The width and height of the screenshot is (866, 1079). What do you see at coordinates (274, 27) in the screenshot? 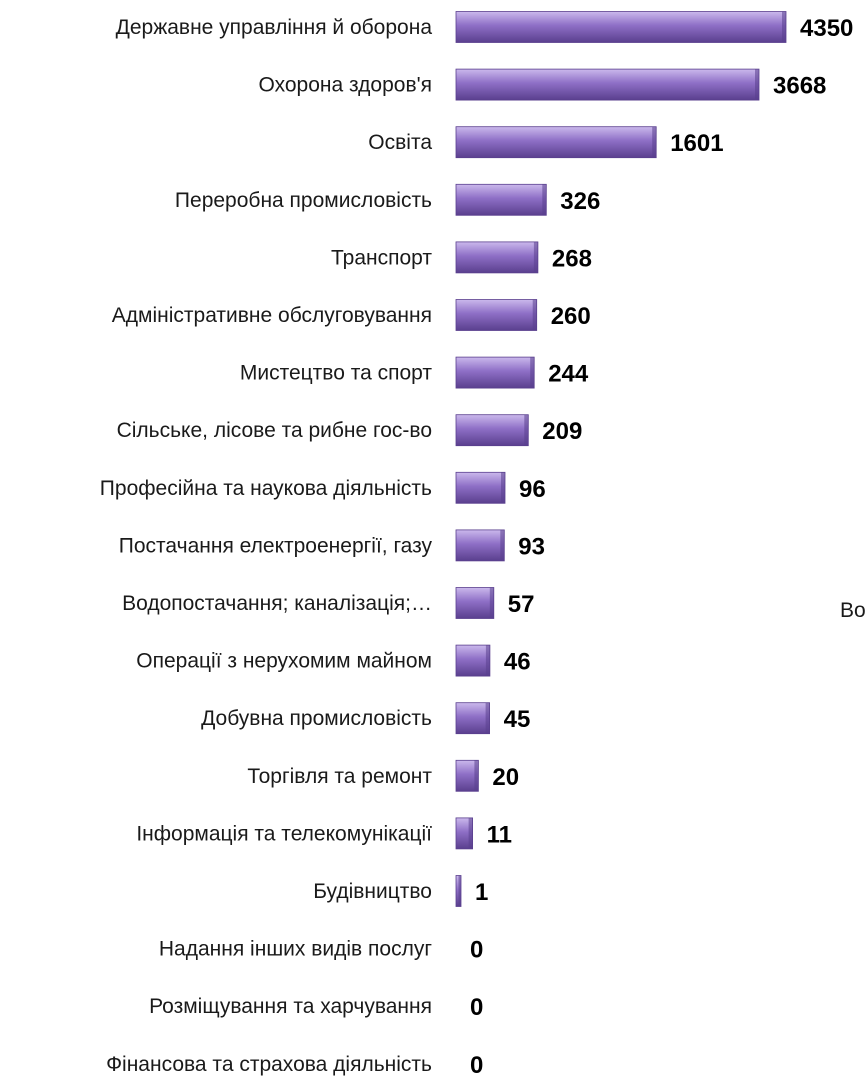
I see `category-label: Державне управління й оборона` at bounding box center [274, 27].